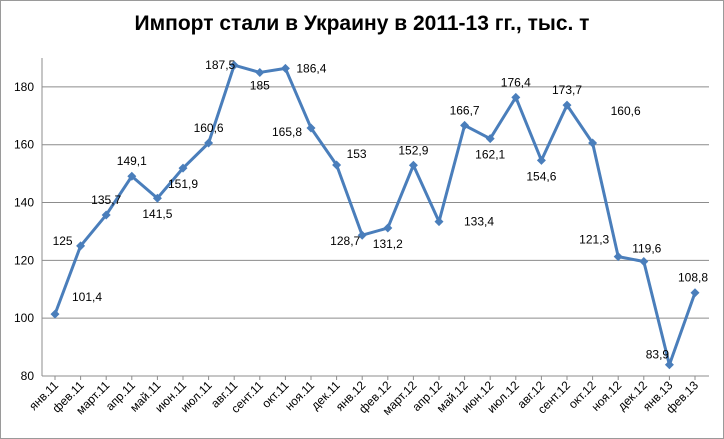  Describe the element at coordinates (594, 240) in the screenshot. I see `data-label: 121,3` at that location.